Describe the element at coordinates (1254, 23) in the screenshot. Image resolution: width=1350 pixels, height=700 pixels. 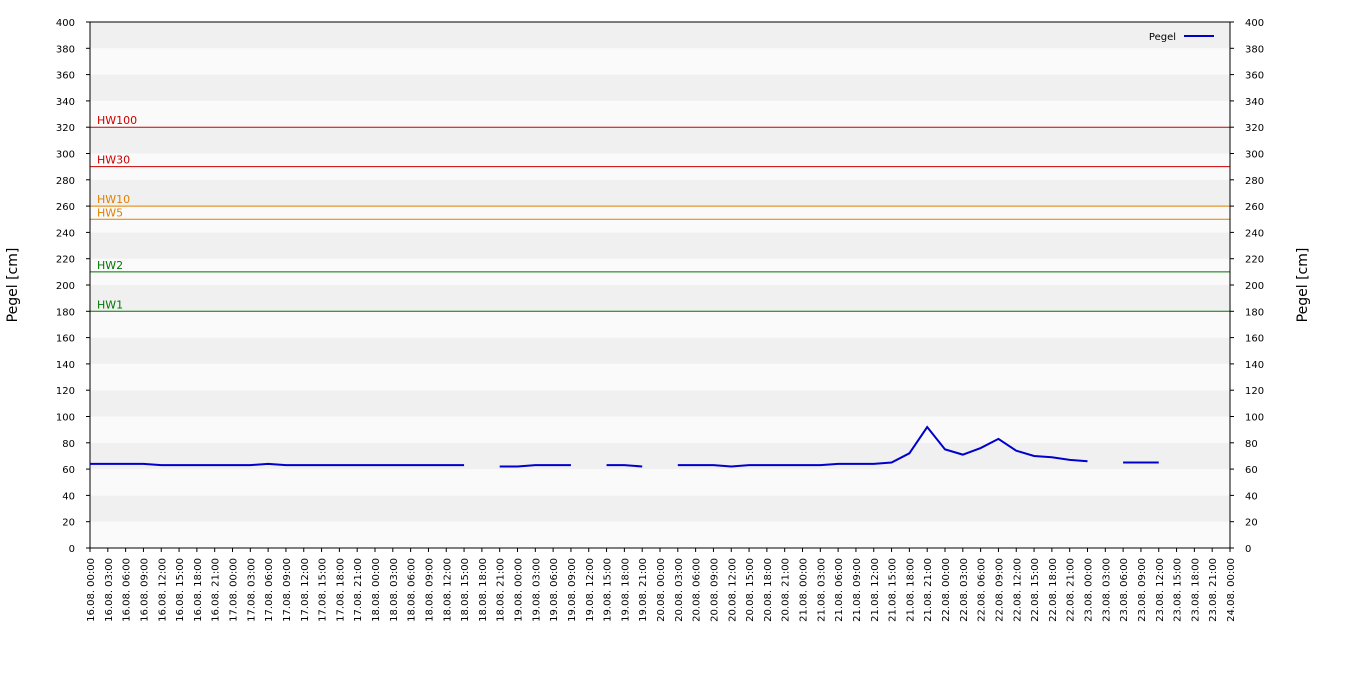
I see `y2-tick-label: 400` at that location.